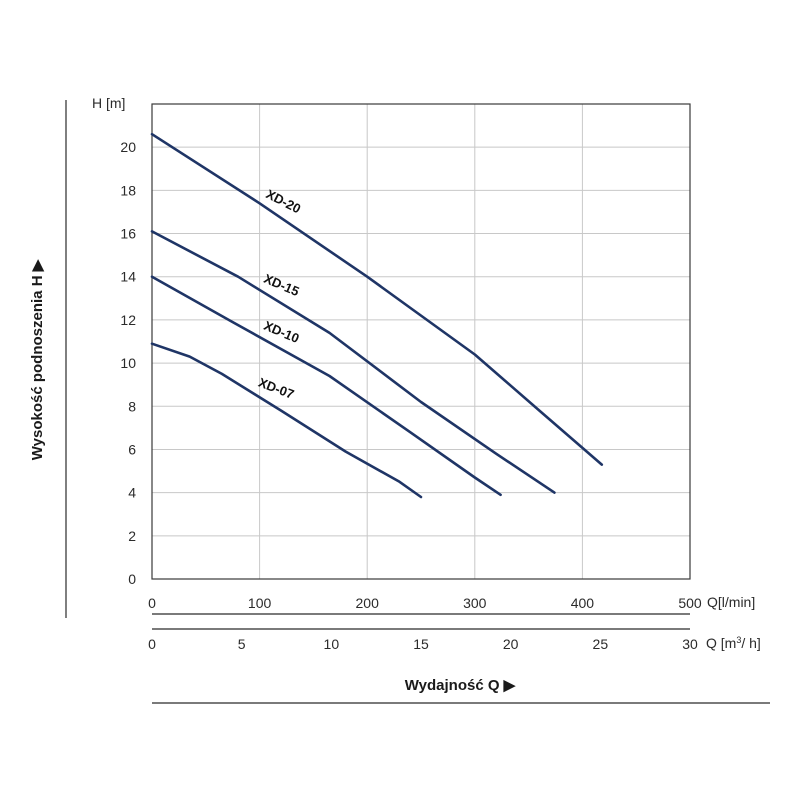 This screenshot has width=800, height=800. What do you see at coordinates (242, 644) in the screenshot?
I see `x-secondary-tick-label: 5` at bounding box center [242, 644].